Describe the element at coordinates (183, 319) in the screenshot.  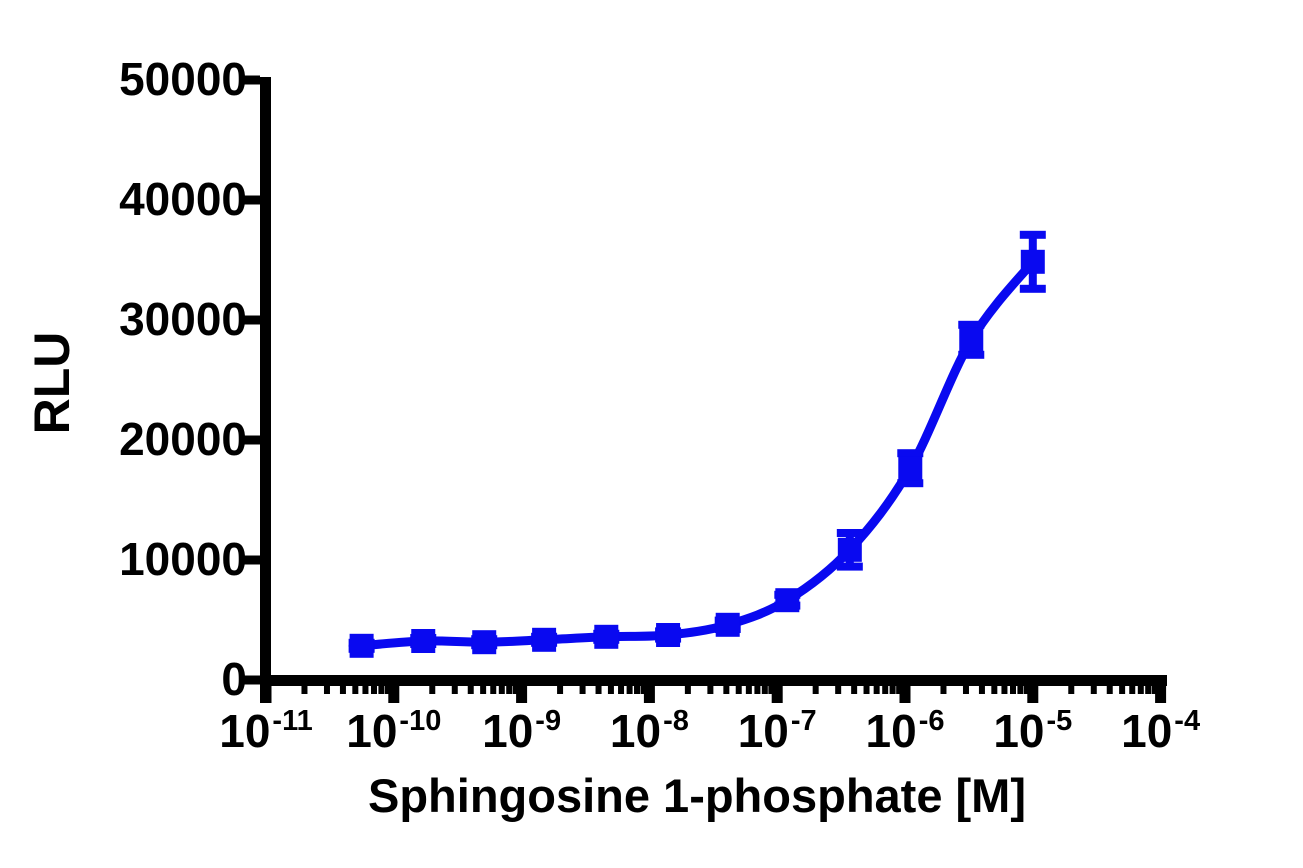
I see `y-tick-label: 30000` at that location.